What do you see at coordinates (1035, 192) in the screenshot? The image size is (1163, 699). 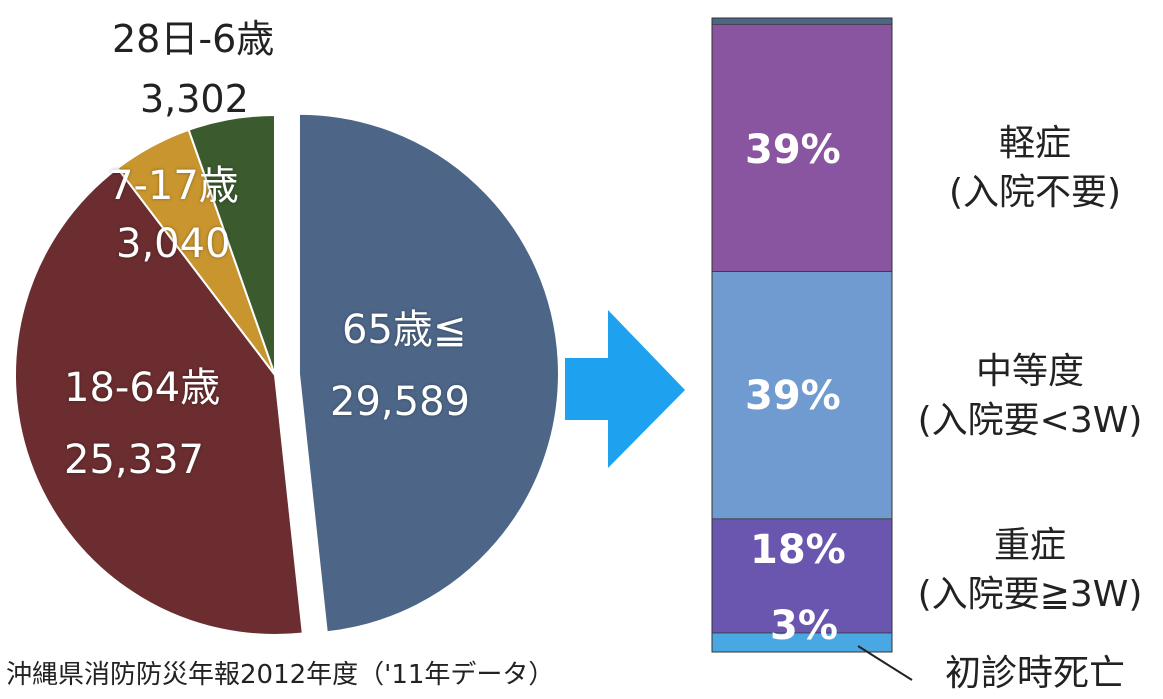 I see `bar-label-mild-sub: (入院不要)` at bounding box center [1035, 192].